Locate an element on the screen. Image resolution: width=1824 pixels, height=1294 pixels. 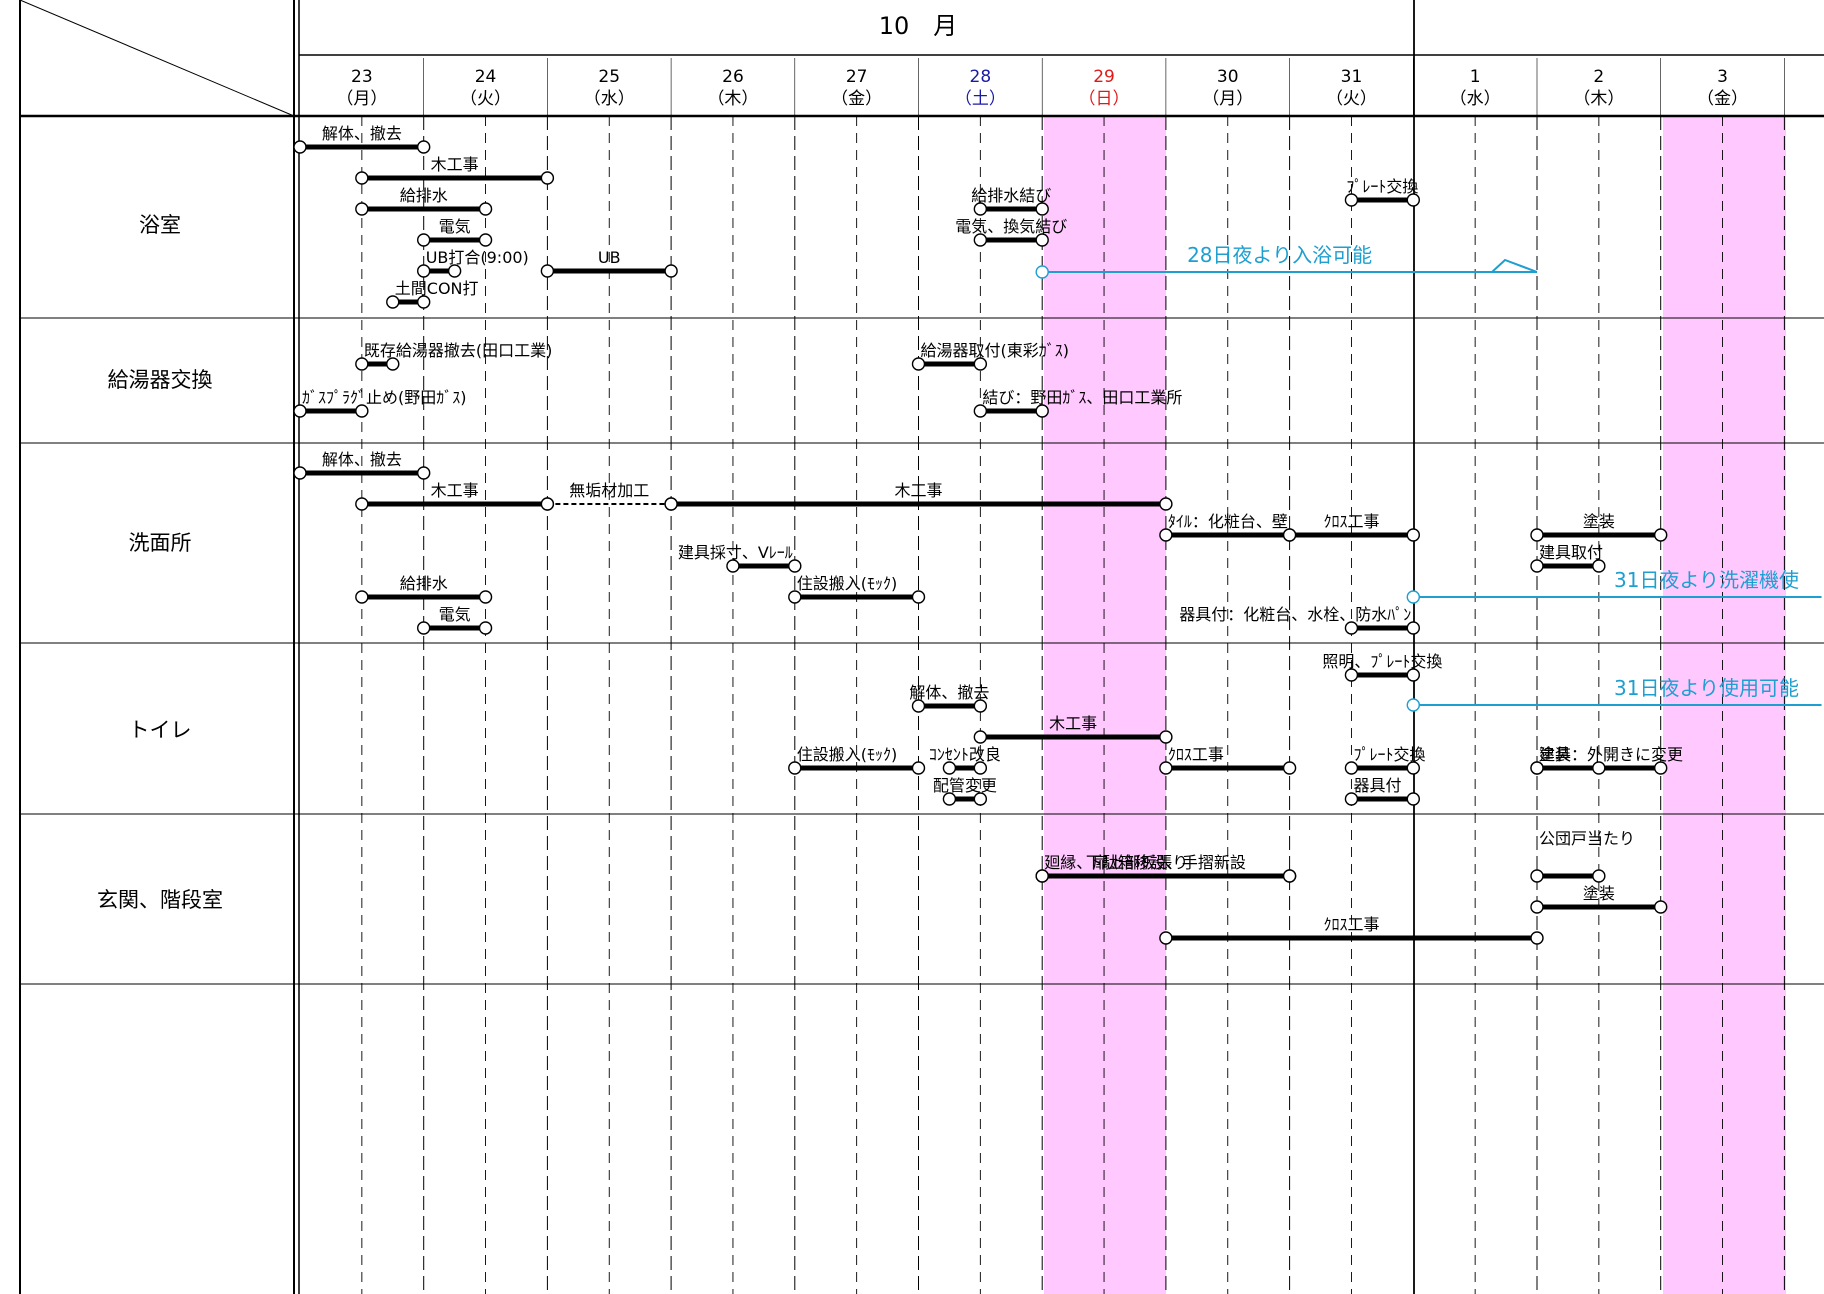
day-number: 2 is located at coordinates (1598, 77).